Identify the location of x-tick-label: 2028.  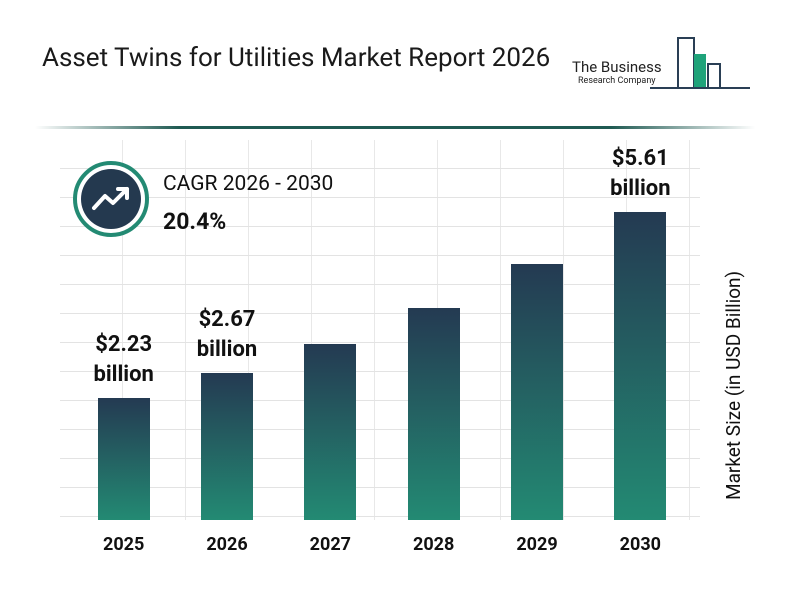
(434, 544).